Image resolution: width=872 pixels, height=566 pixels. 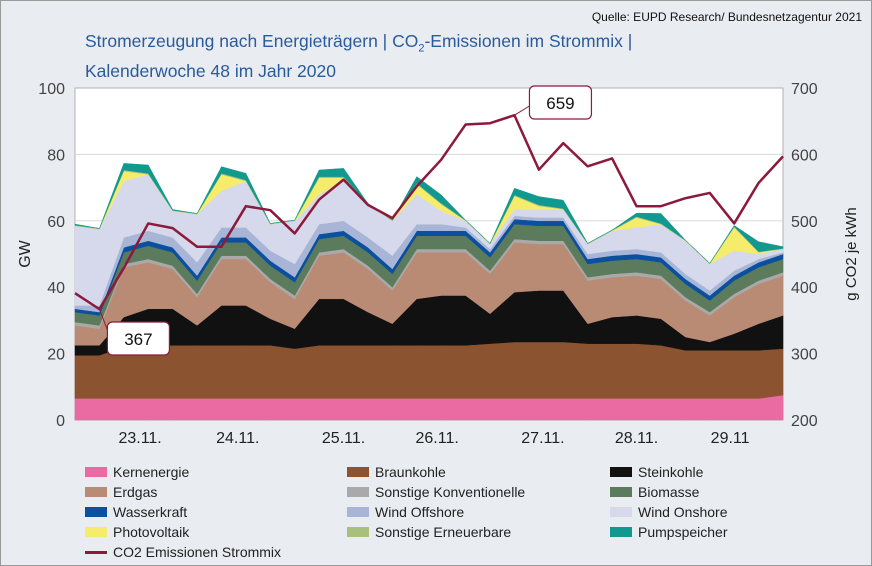 What do you see at coordinates (683, 512) in the screenshot?
I see `legend-label: Wind Onshore` at bounding box center [683, 512].